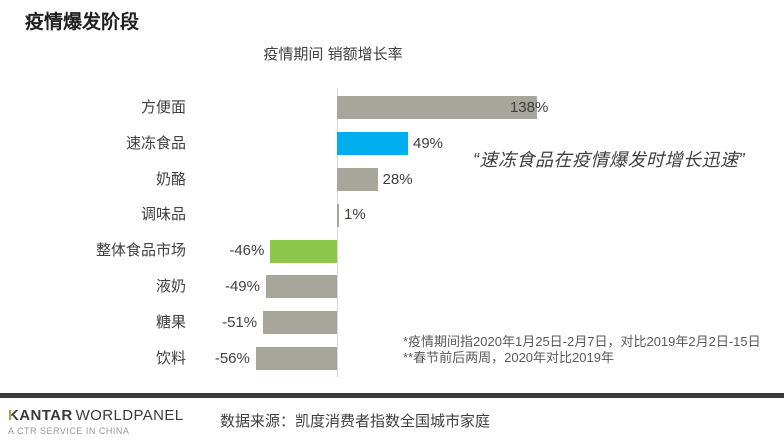  I want to click on category-label: 调味品, so click(163, 215).